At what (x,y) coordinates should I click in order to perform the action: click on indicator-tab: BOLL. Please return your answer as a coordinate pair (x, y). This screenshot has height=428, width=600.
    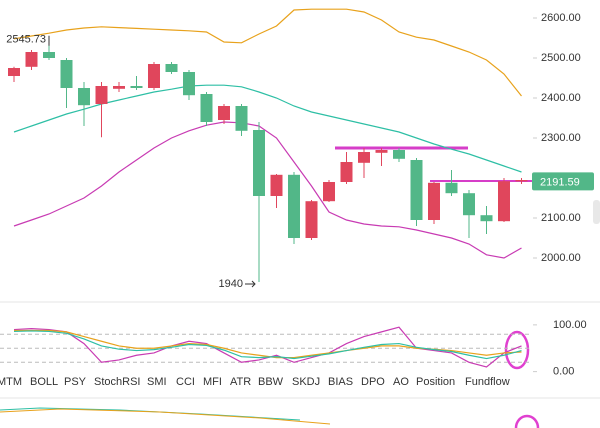
    Looking at the image, I should click on (44, 382).